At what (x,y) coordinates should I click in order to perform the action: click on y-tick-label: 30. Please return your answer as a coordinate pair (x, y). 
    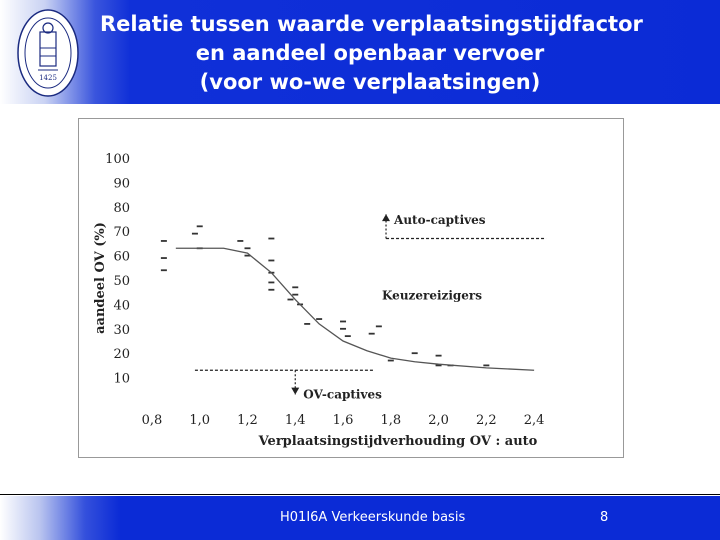
    Looking at the image, I should click on (121, 330).